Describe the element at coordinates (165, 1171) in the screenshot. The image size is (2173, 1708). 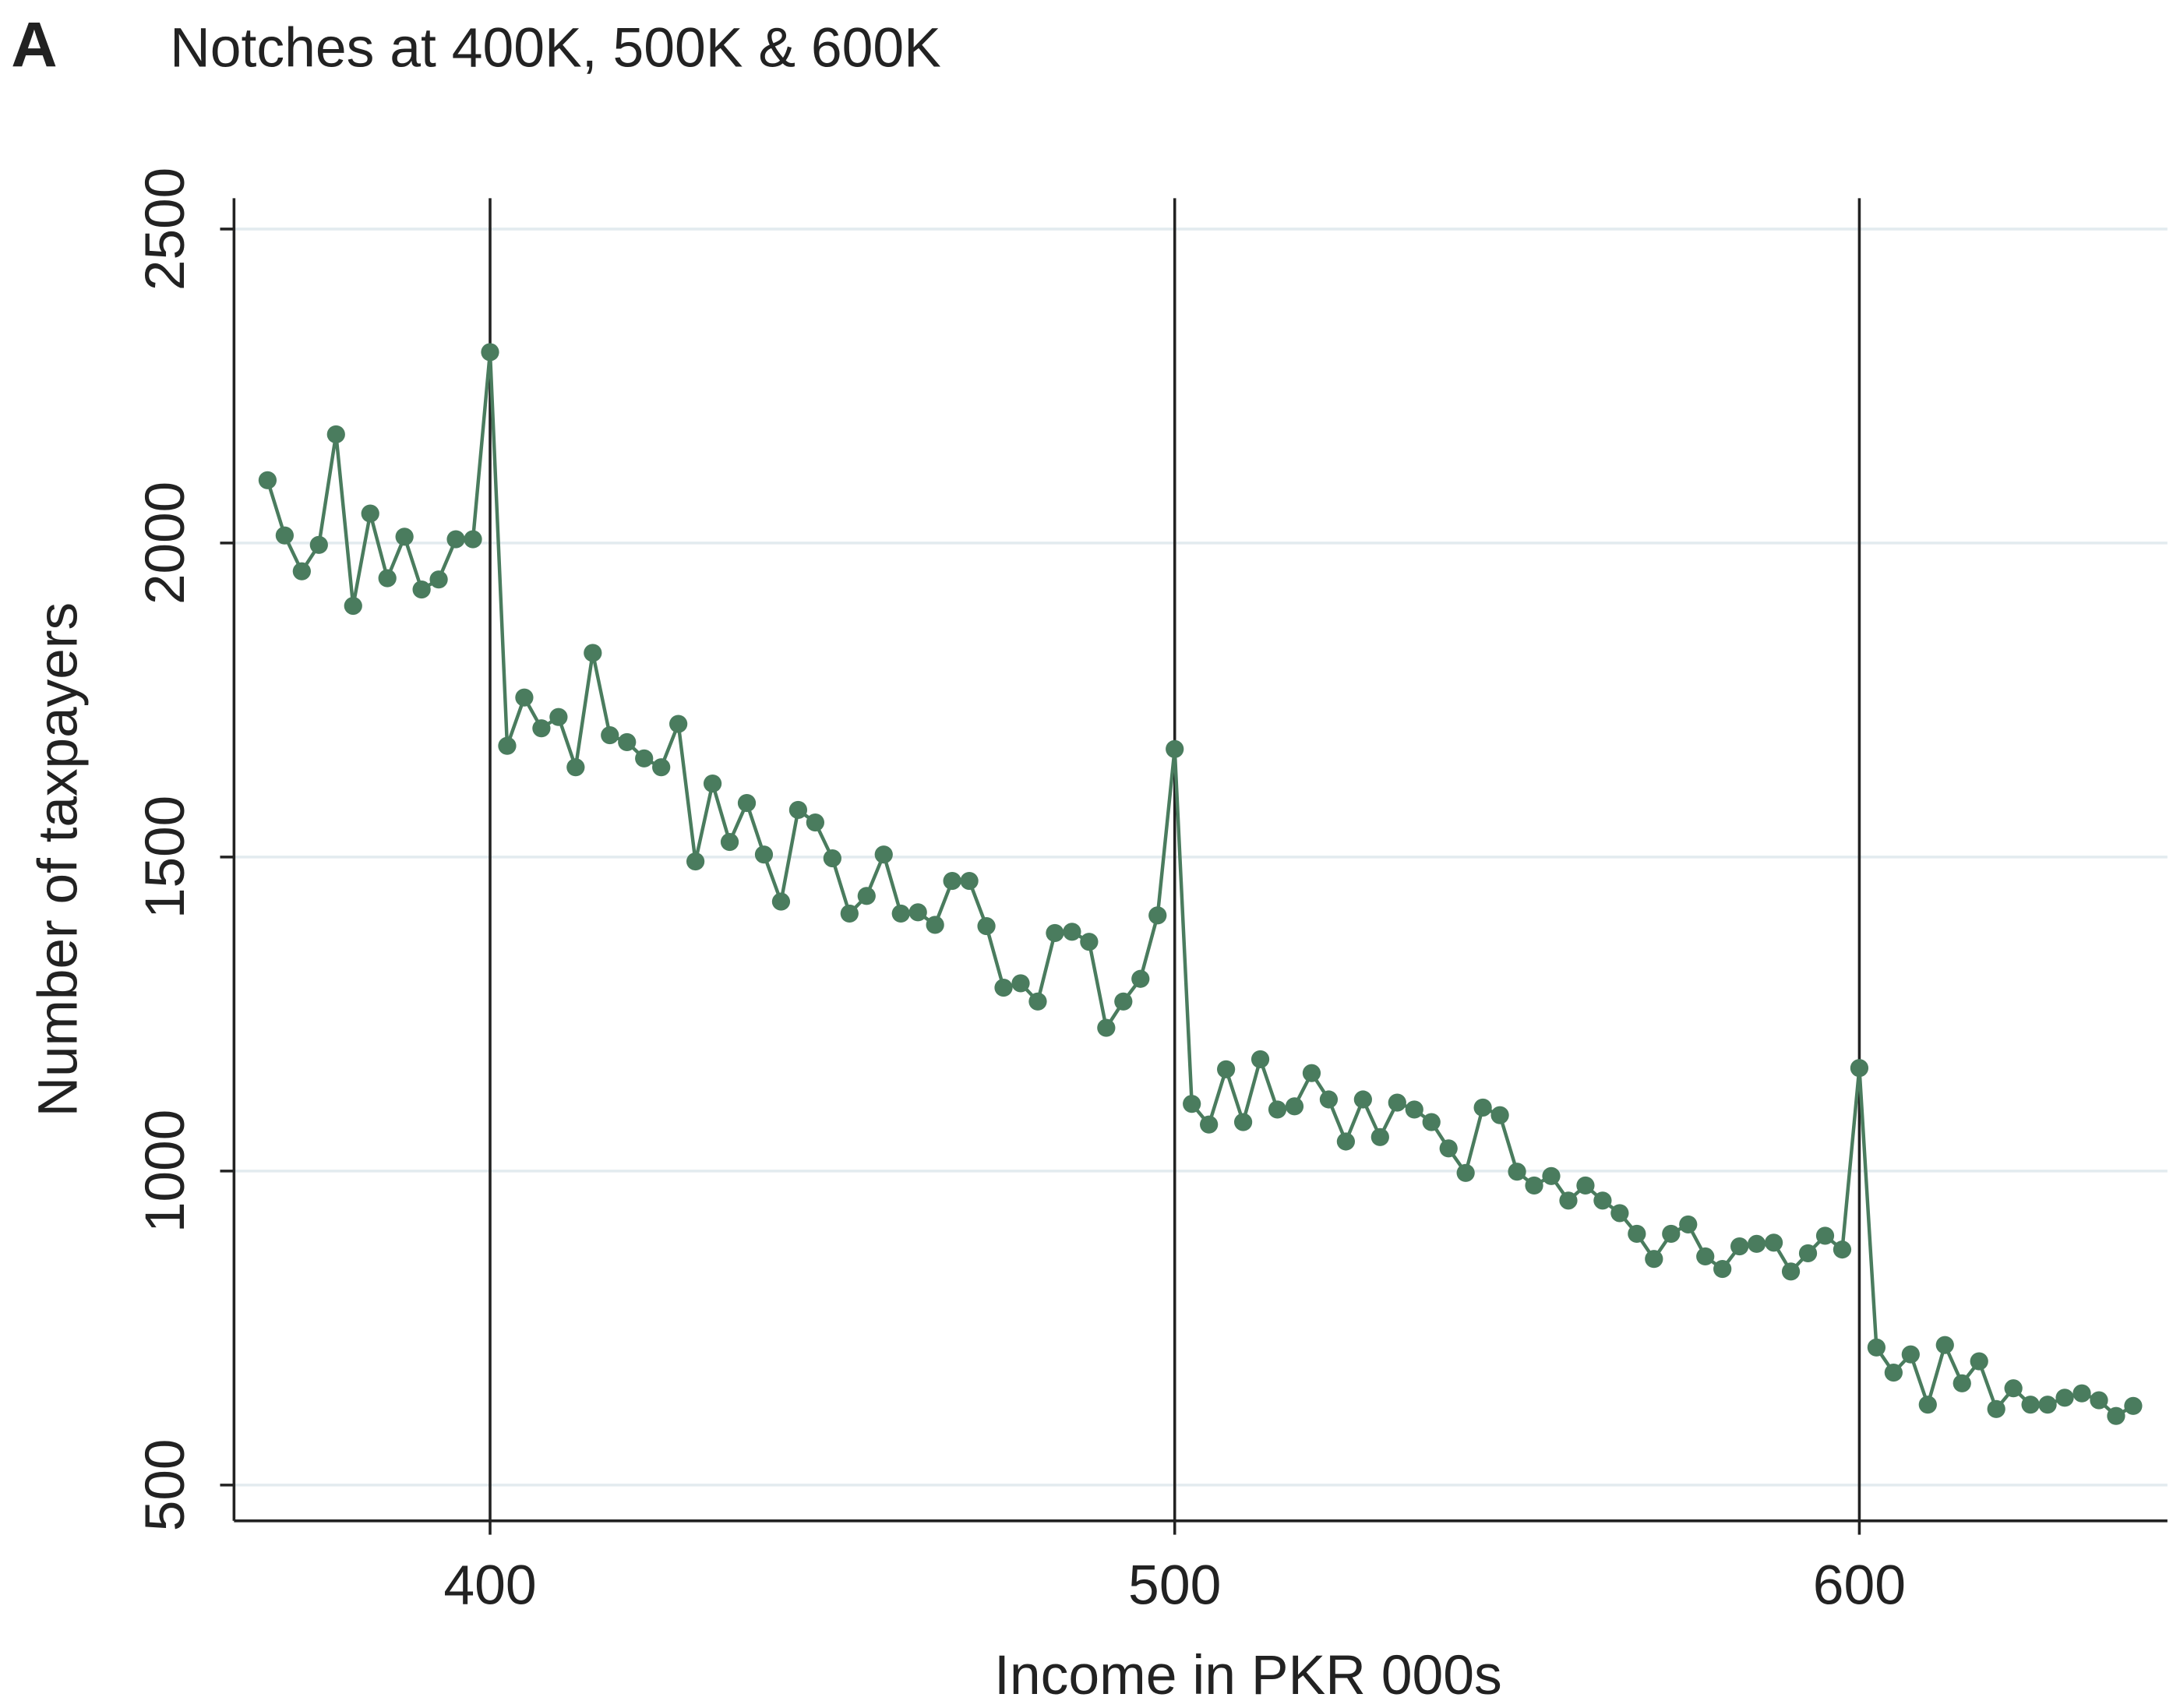
I see `y-tick-label: 1000` at that location.